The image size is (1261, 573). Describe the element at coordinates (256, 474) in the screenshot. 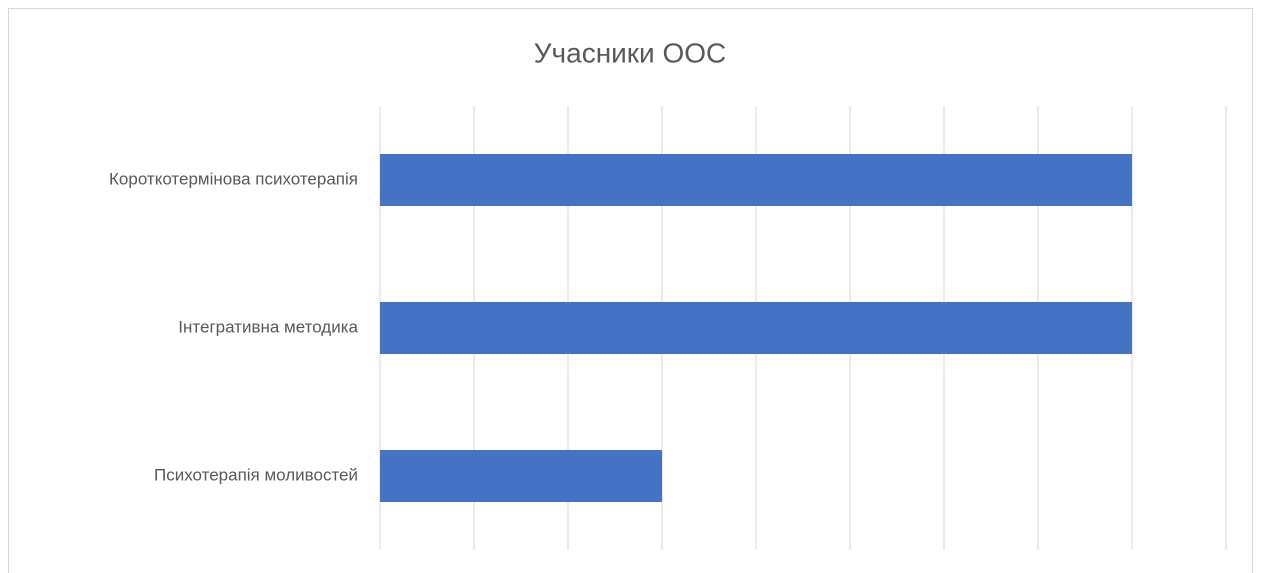

I see `y-tick-label: Психотерапія моливостей` at that location.